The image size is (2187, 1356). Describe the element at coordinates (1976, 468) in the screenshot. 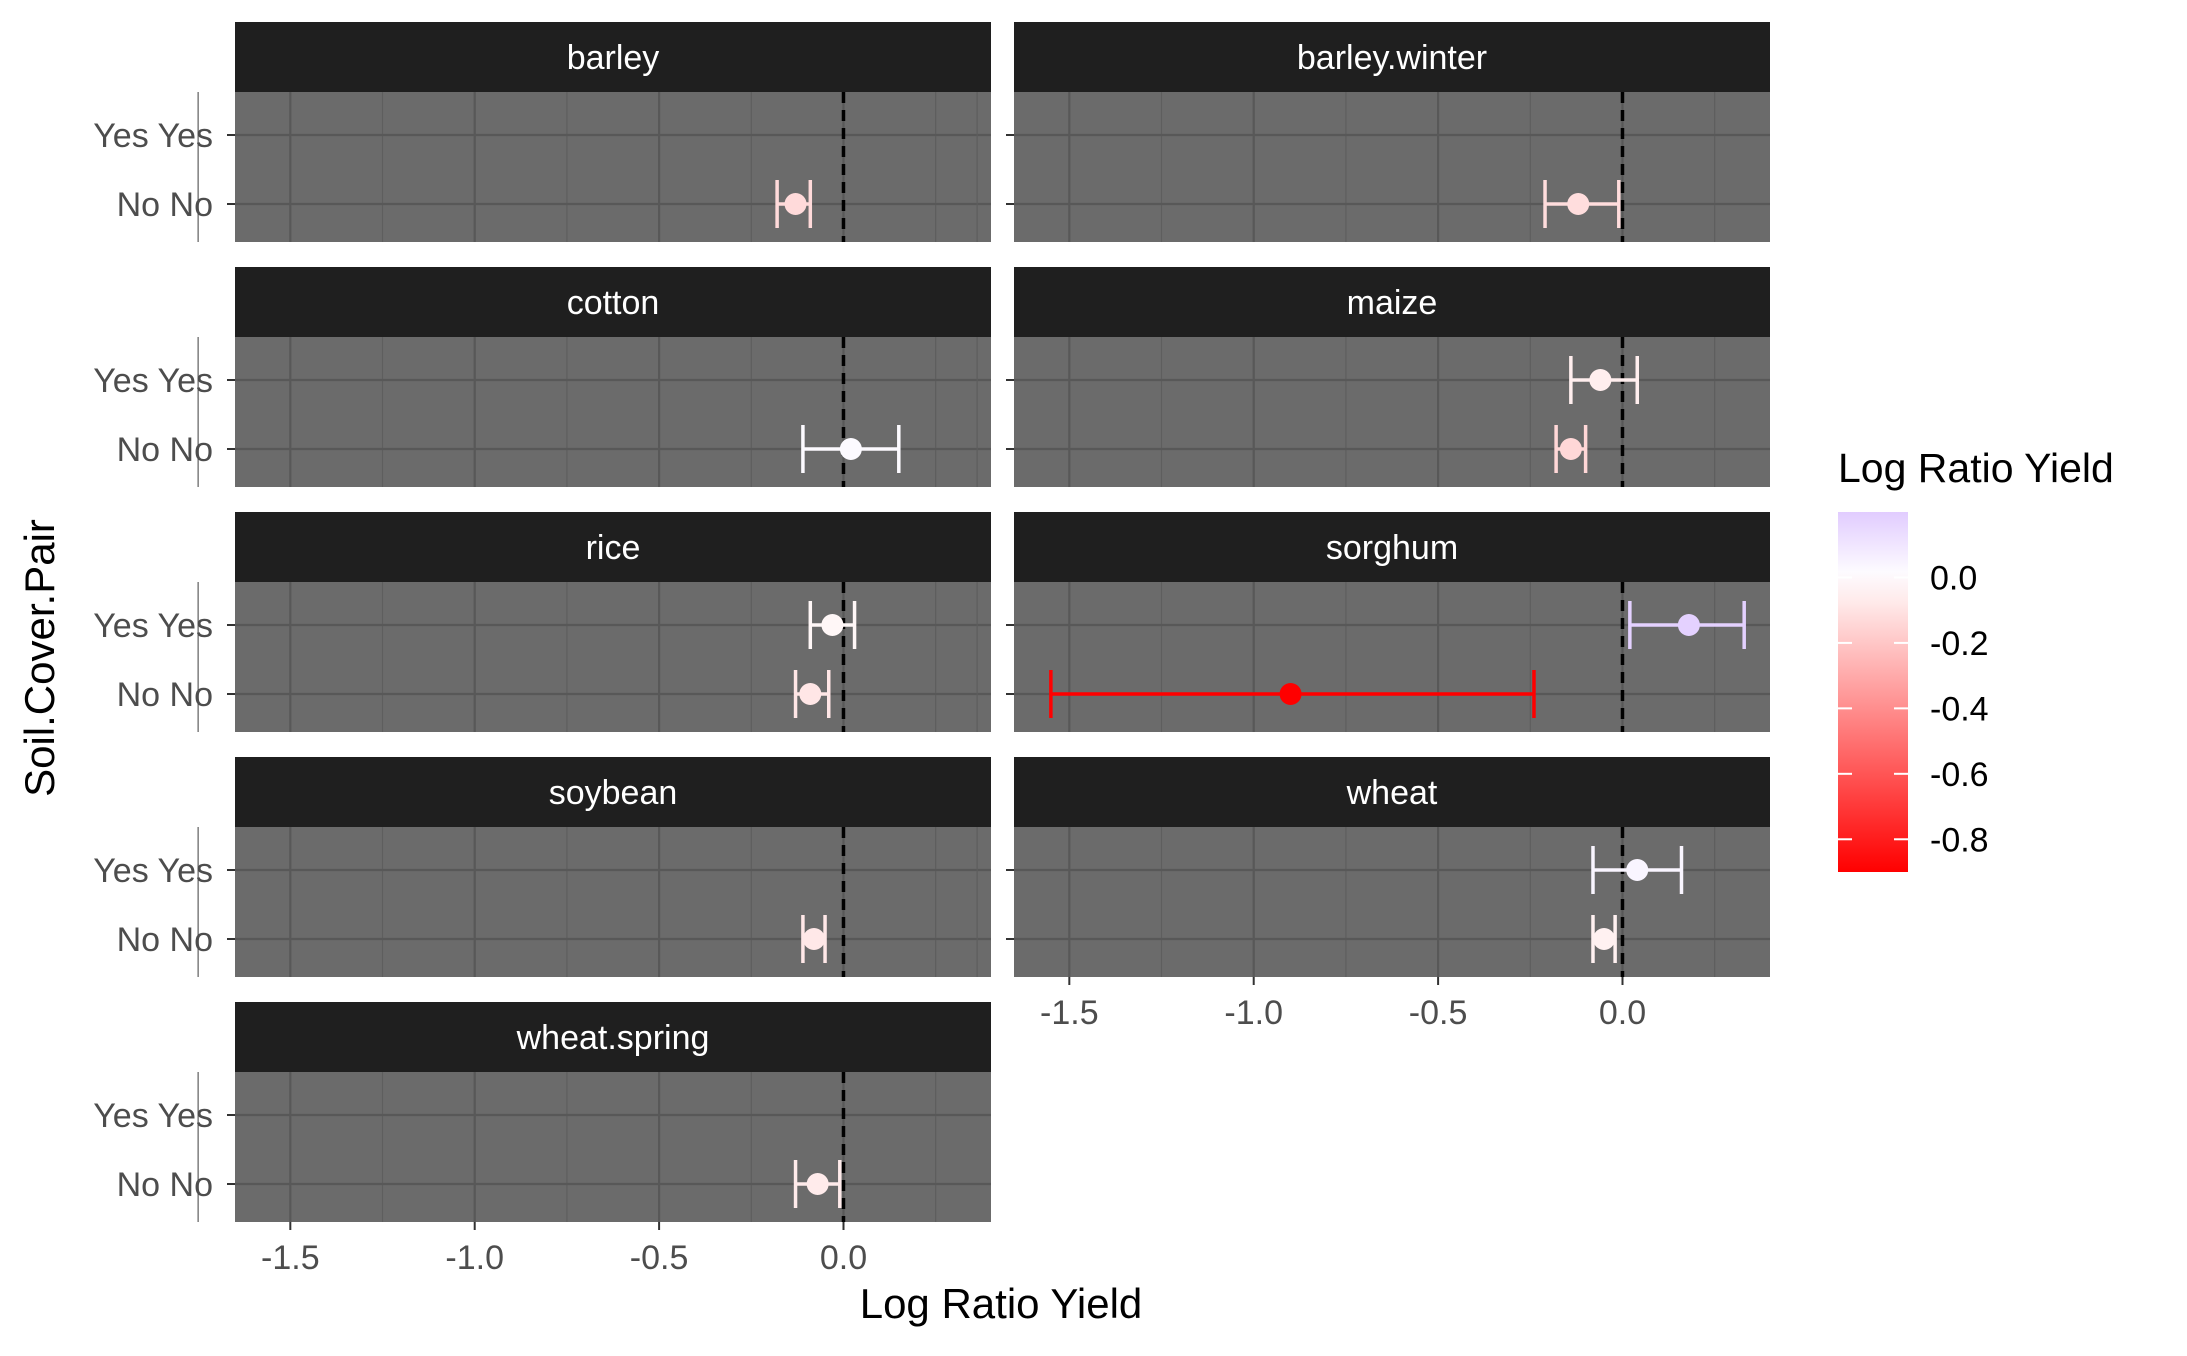

I see `legend-title: Log Ratio Yield` at that location.